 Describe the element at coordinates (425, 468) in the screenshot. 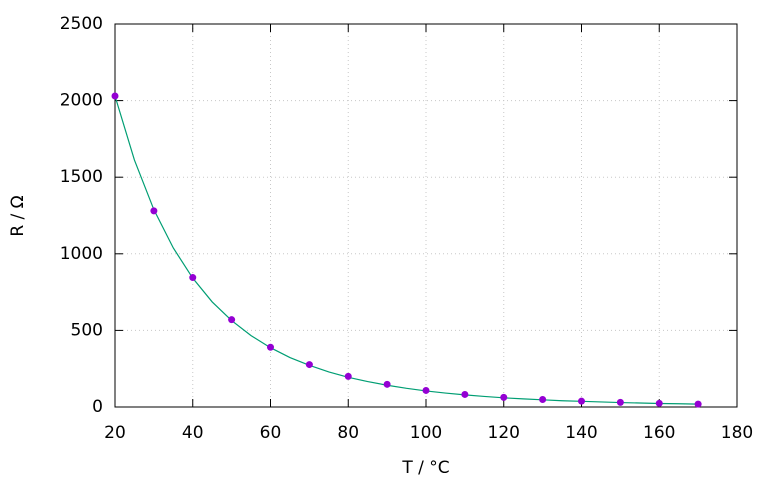

I see `x-axis-label: T / °C` at that location.